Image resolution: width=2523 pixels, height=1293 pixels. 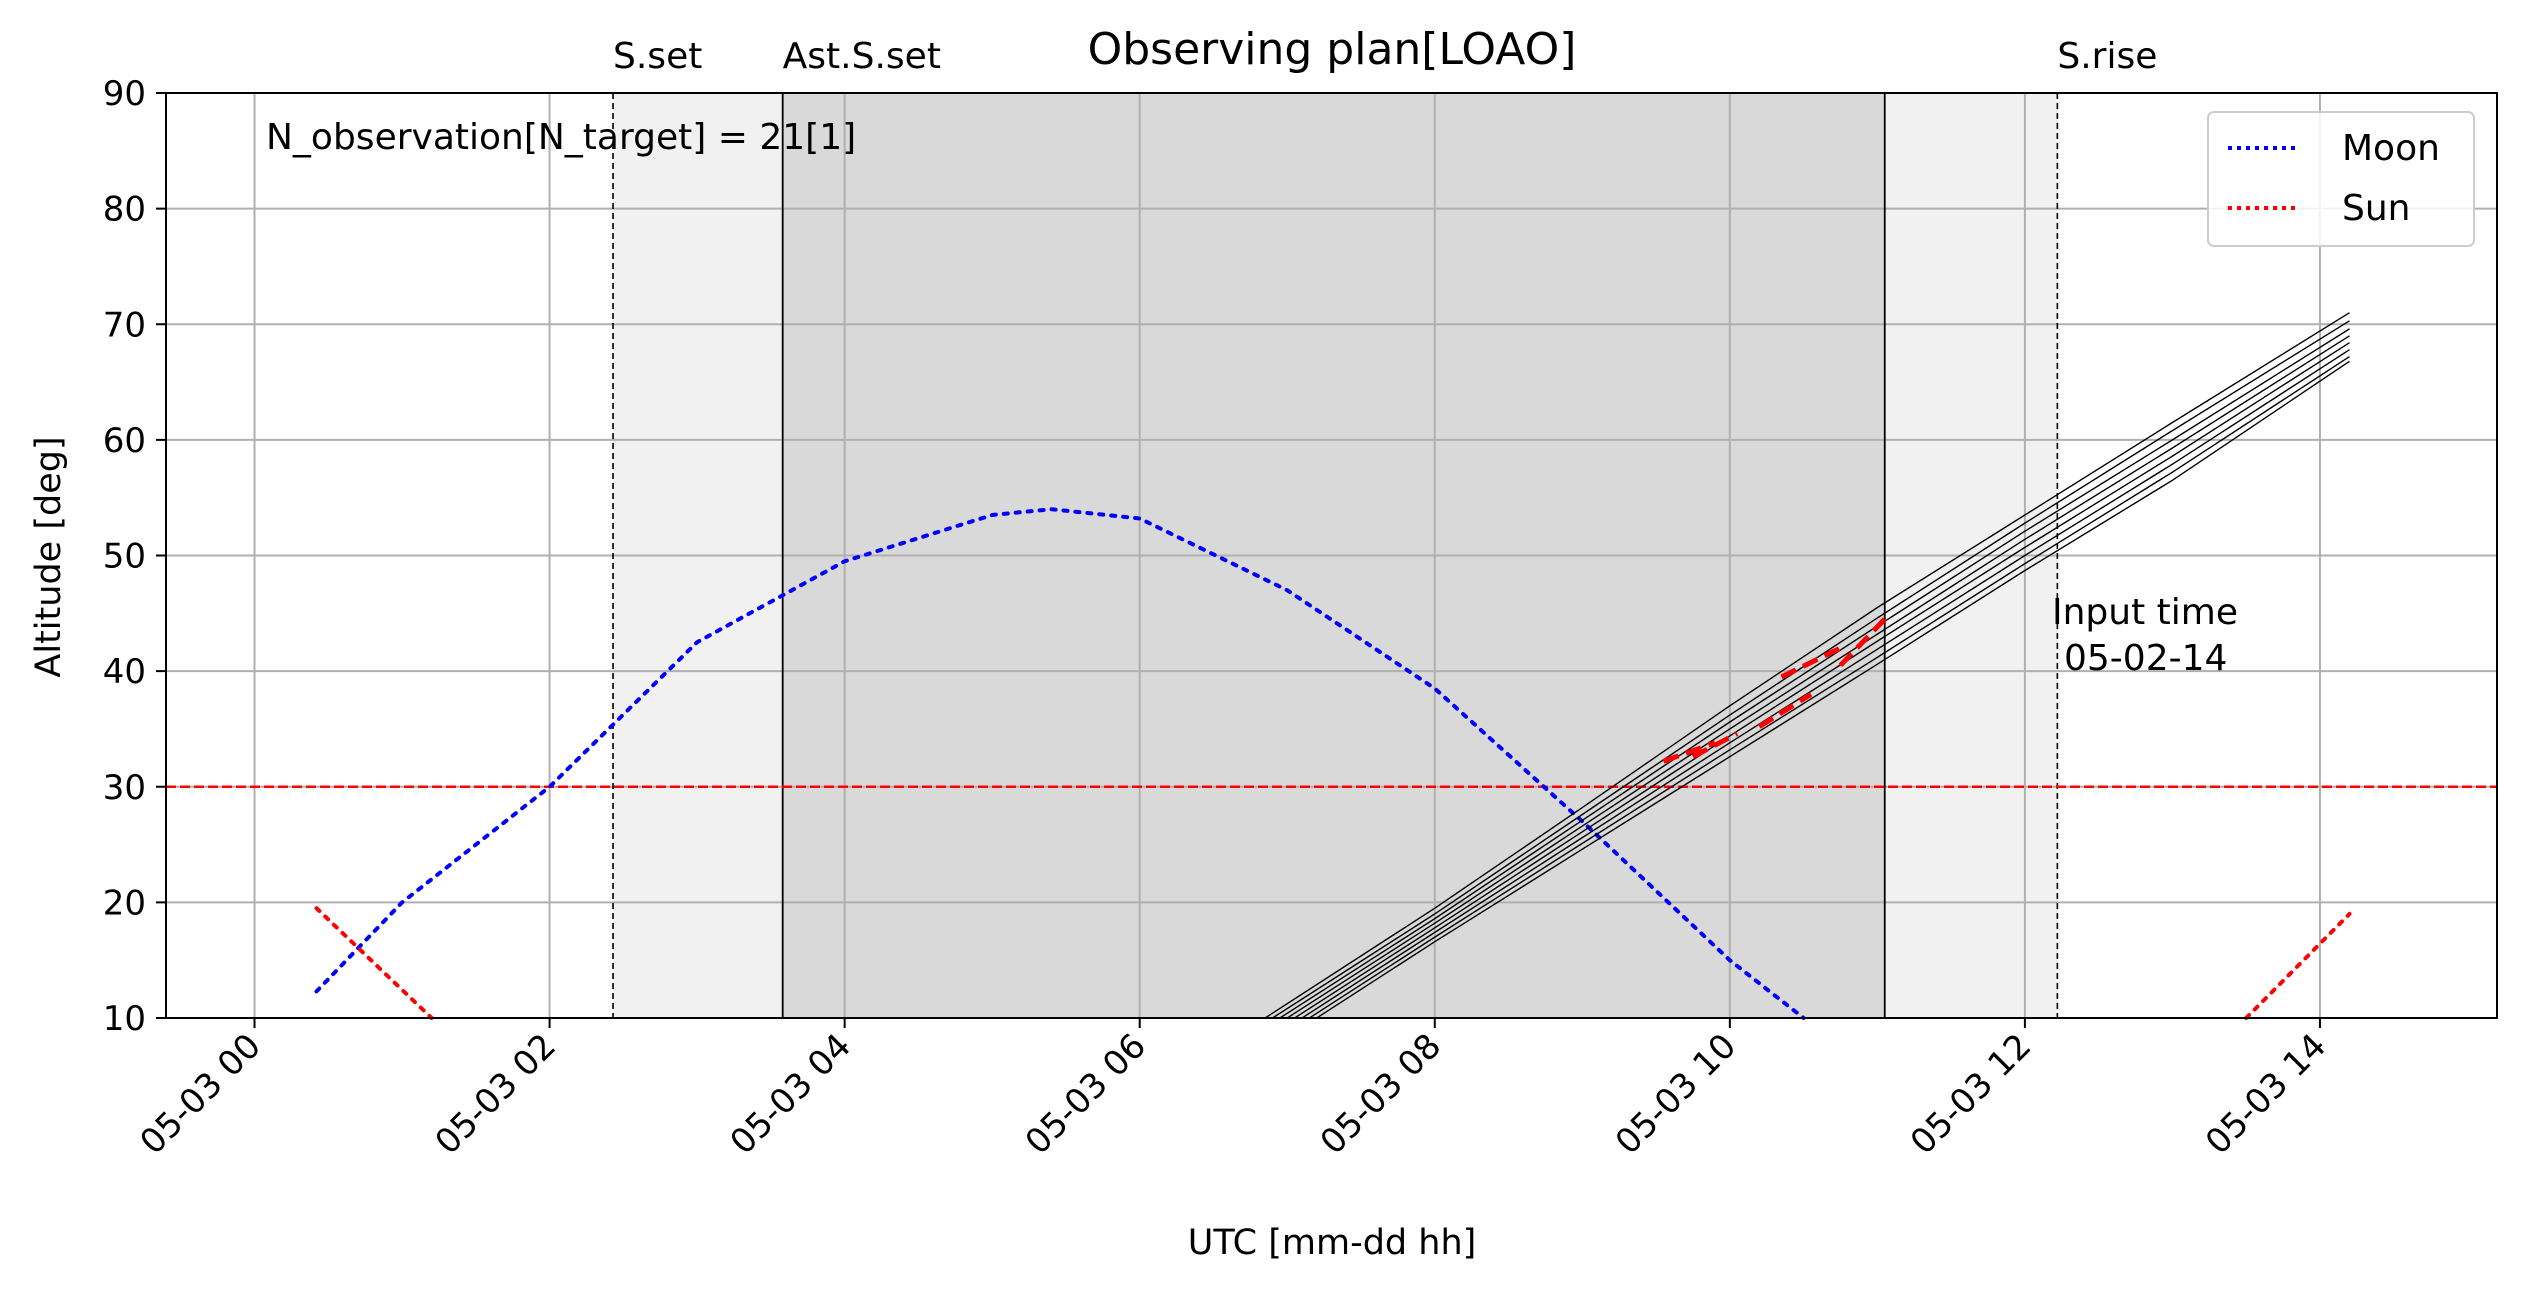 I want to click on input-time-label: Input time, so click(x=2145, y=612).